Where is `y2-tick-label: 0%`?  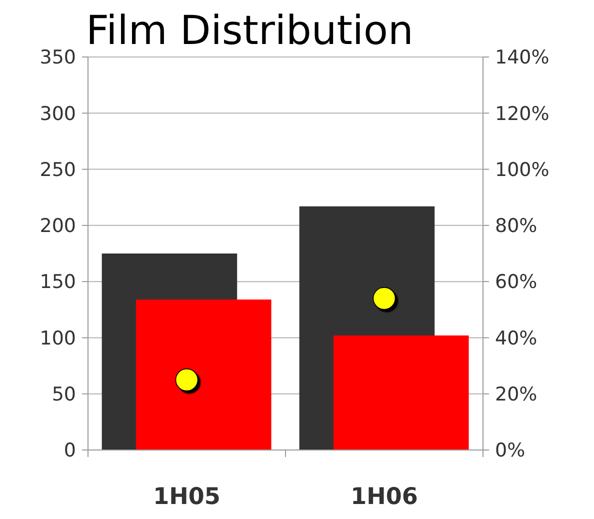 y2-tick-label: 0% is located at coordinates (510, 451).